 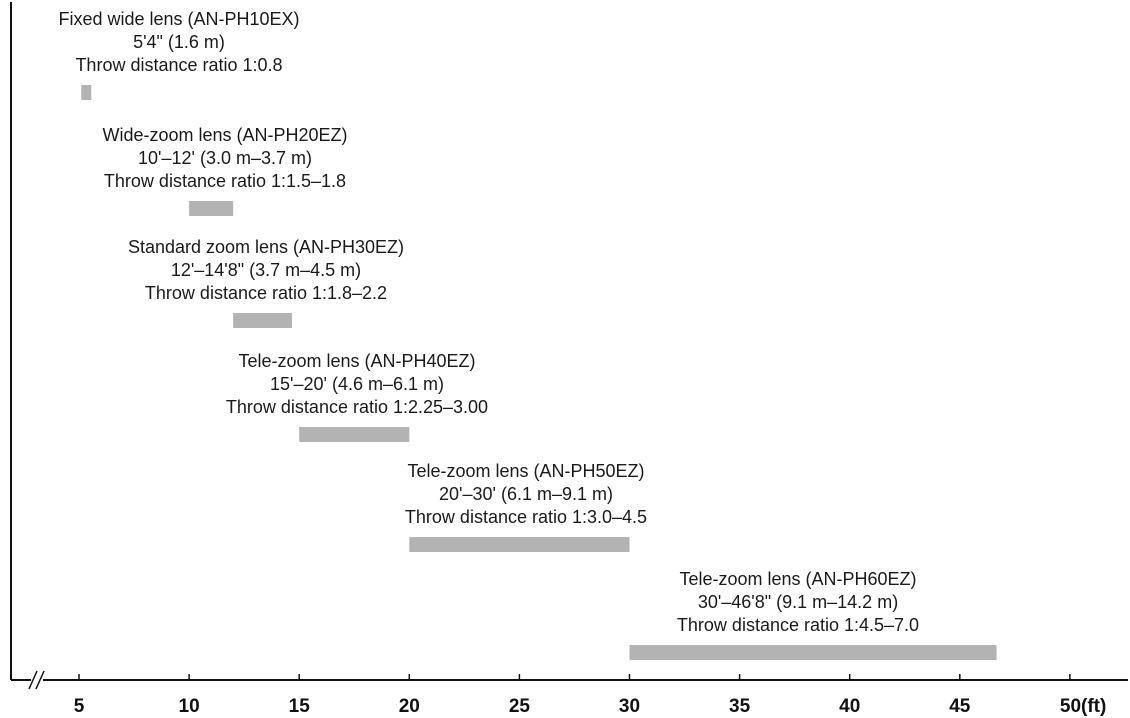 I want to click on x-tick-label: 5, so click(x=79, y=706).